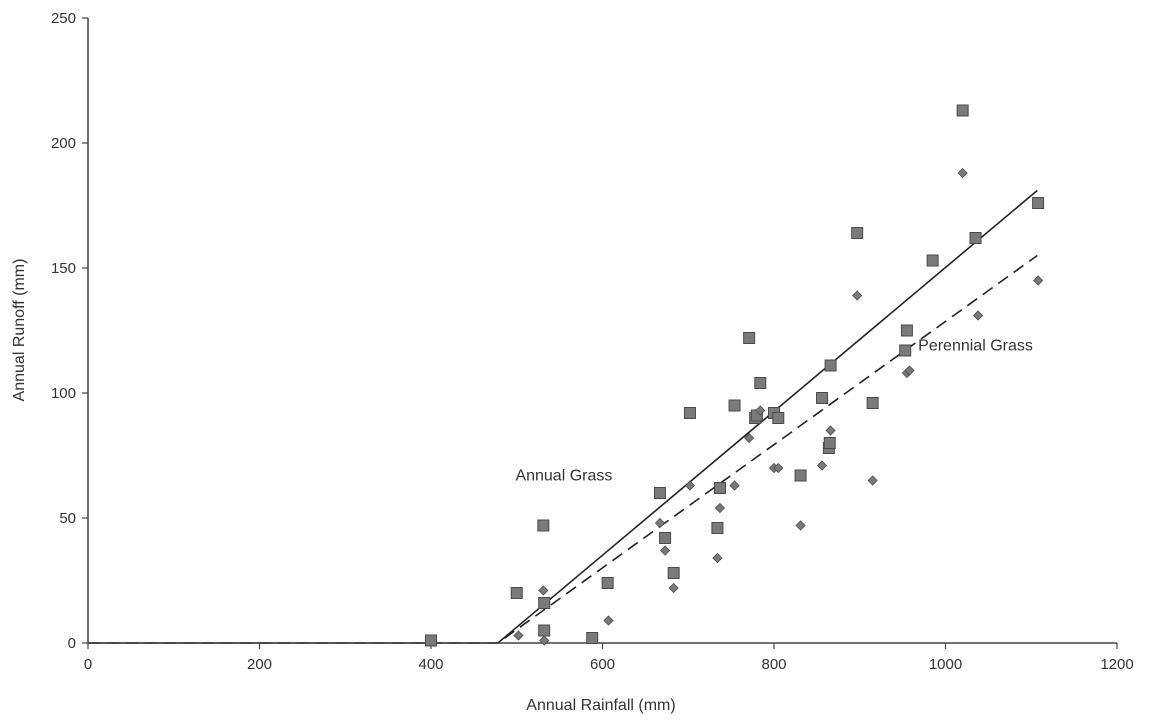  What do you see at coordinates (602, 664) in the screenshot?
I see `x-tick-label: 600` at bounding box center [602, 664].